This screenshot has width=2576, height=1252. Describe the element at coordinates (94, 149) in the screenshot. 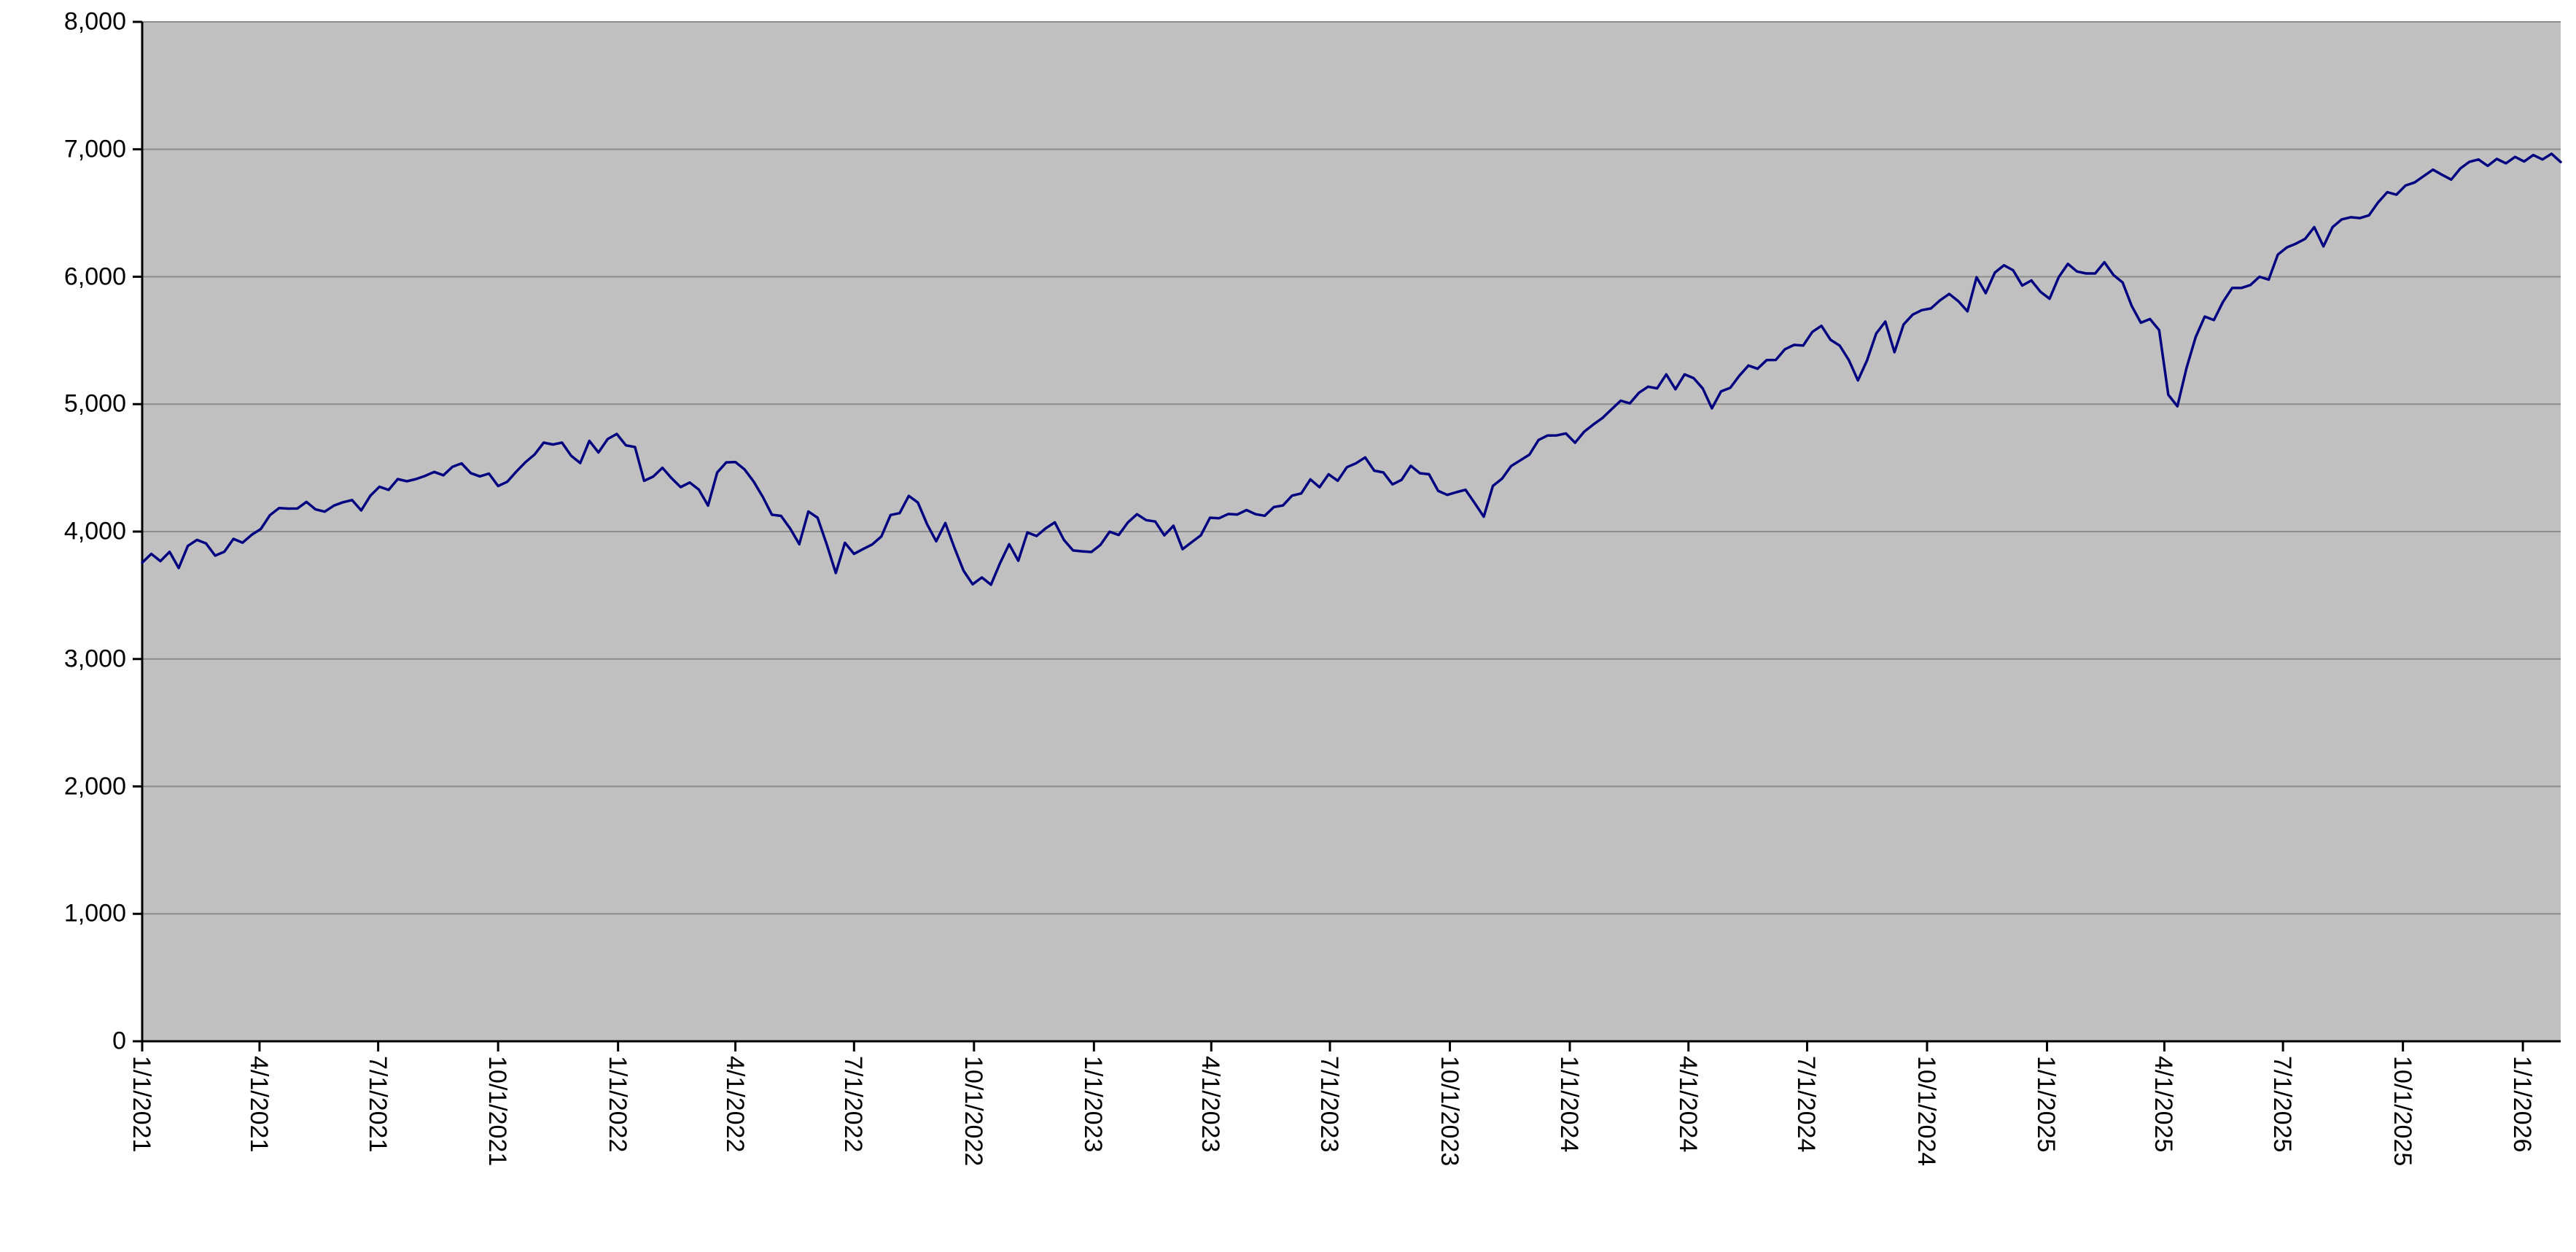

I see `y-tick-label: 7,000` at that location.